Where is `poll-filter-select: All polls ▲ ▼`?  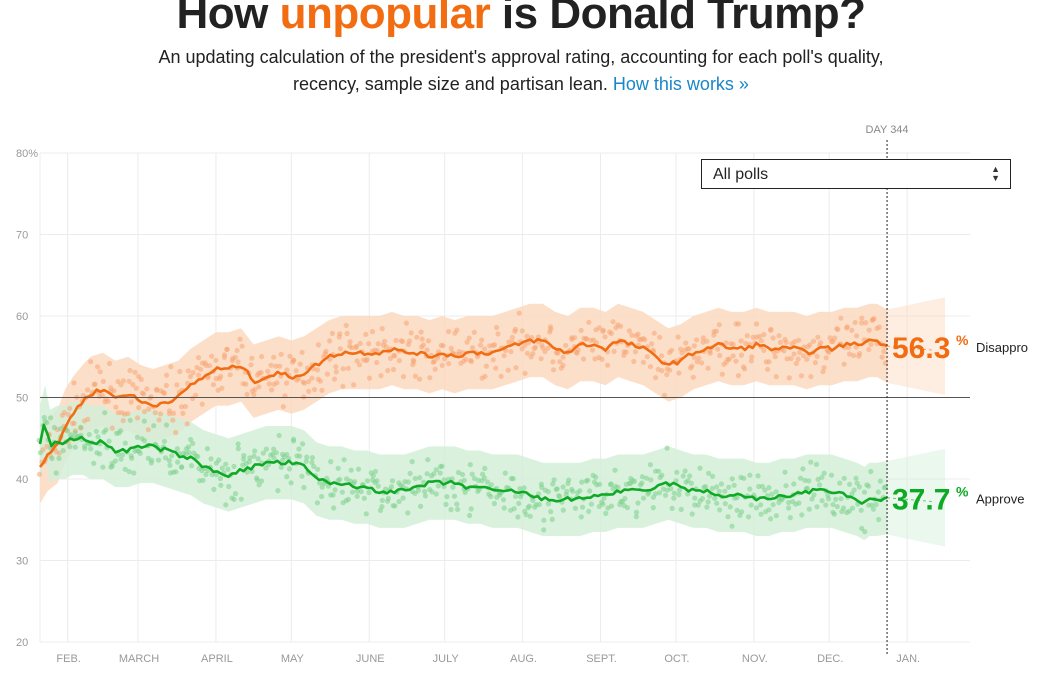
poll-filter-select: All polls ▲ ▼ is located at coordinates (856, 174).